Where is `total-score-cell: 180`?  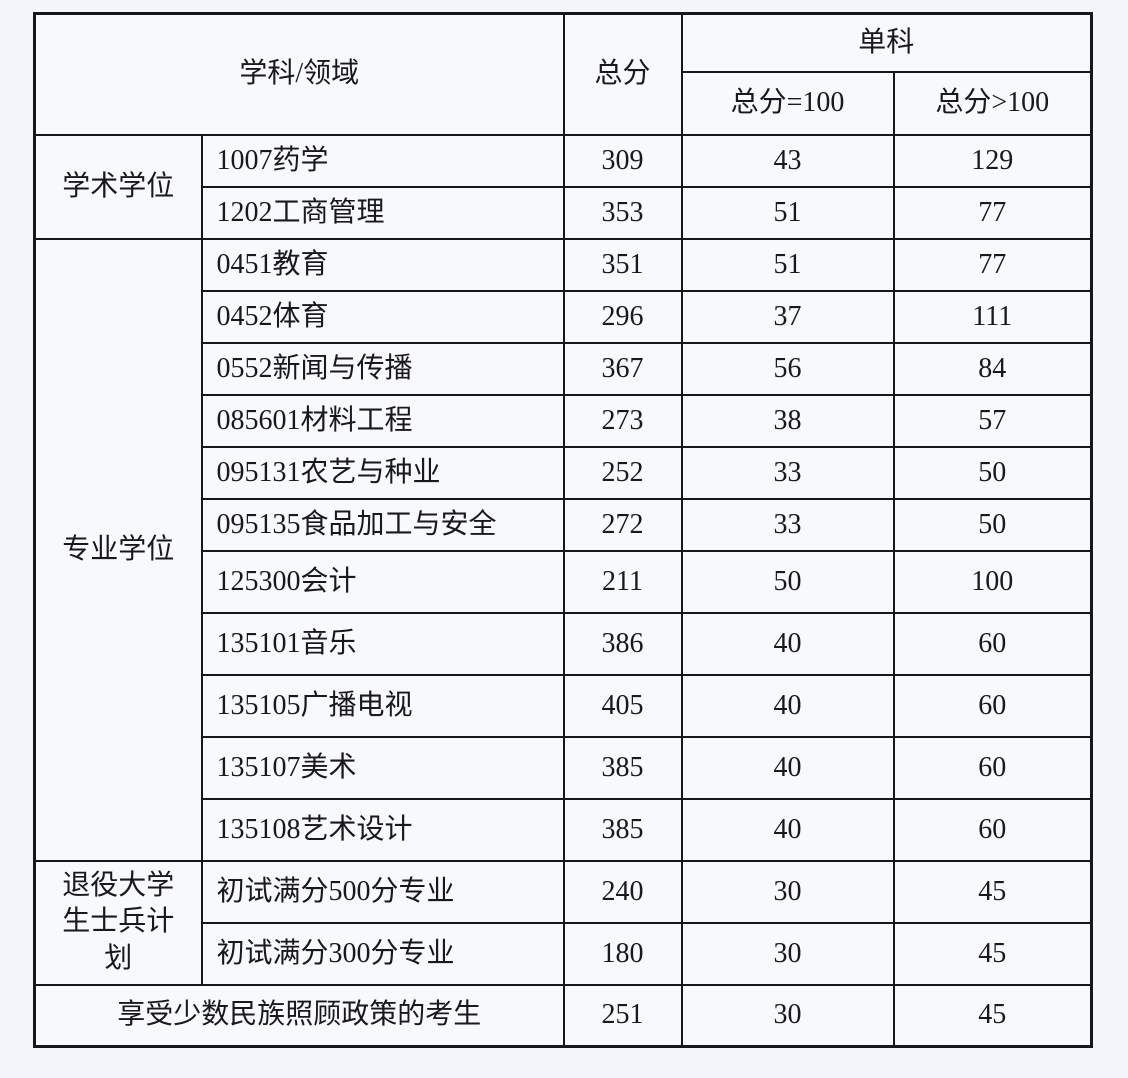
total-score-cell: 180 is located at coordinates (622, 953).